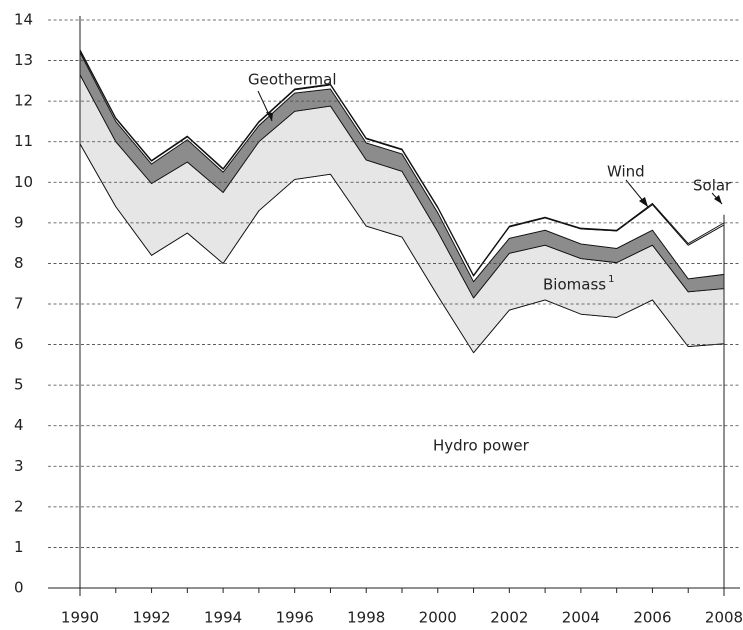 Image resolution: width=743 pixels, height=630 pixels. Describe the element at coordinates (724, 618) in the screenshot. I see `x-tick-label: 2008` at that location.